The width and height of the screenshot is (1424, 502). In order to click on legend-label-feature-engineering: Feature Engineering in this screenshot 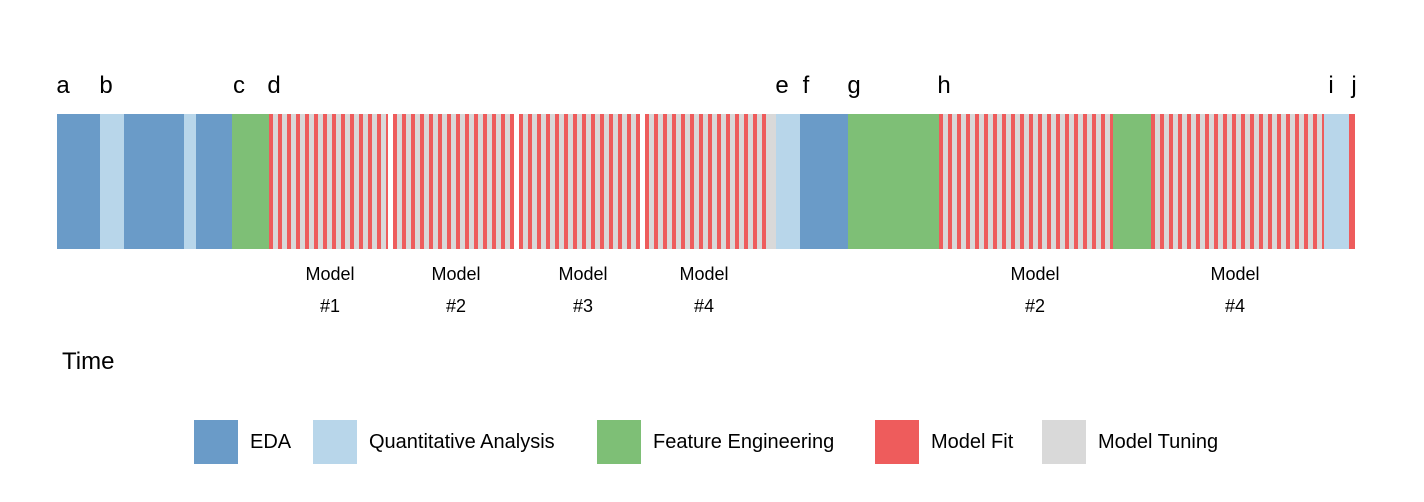, I will do `click(744, 442)`.